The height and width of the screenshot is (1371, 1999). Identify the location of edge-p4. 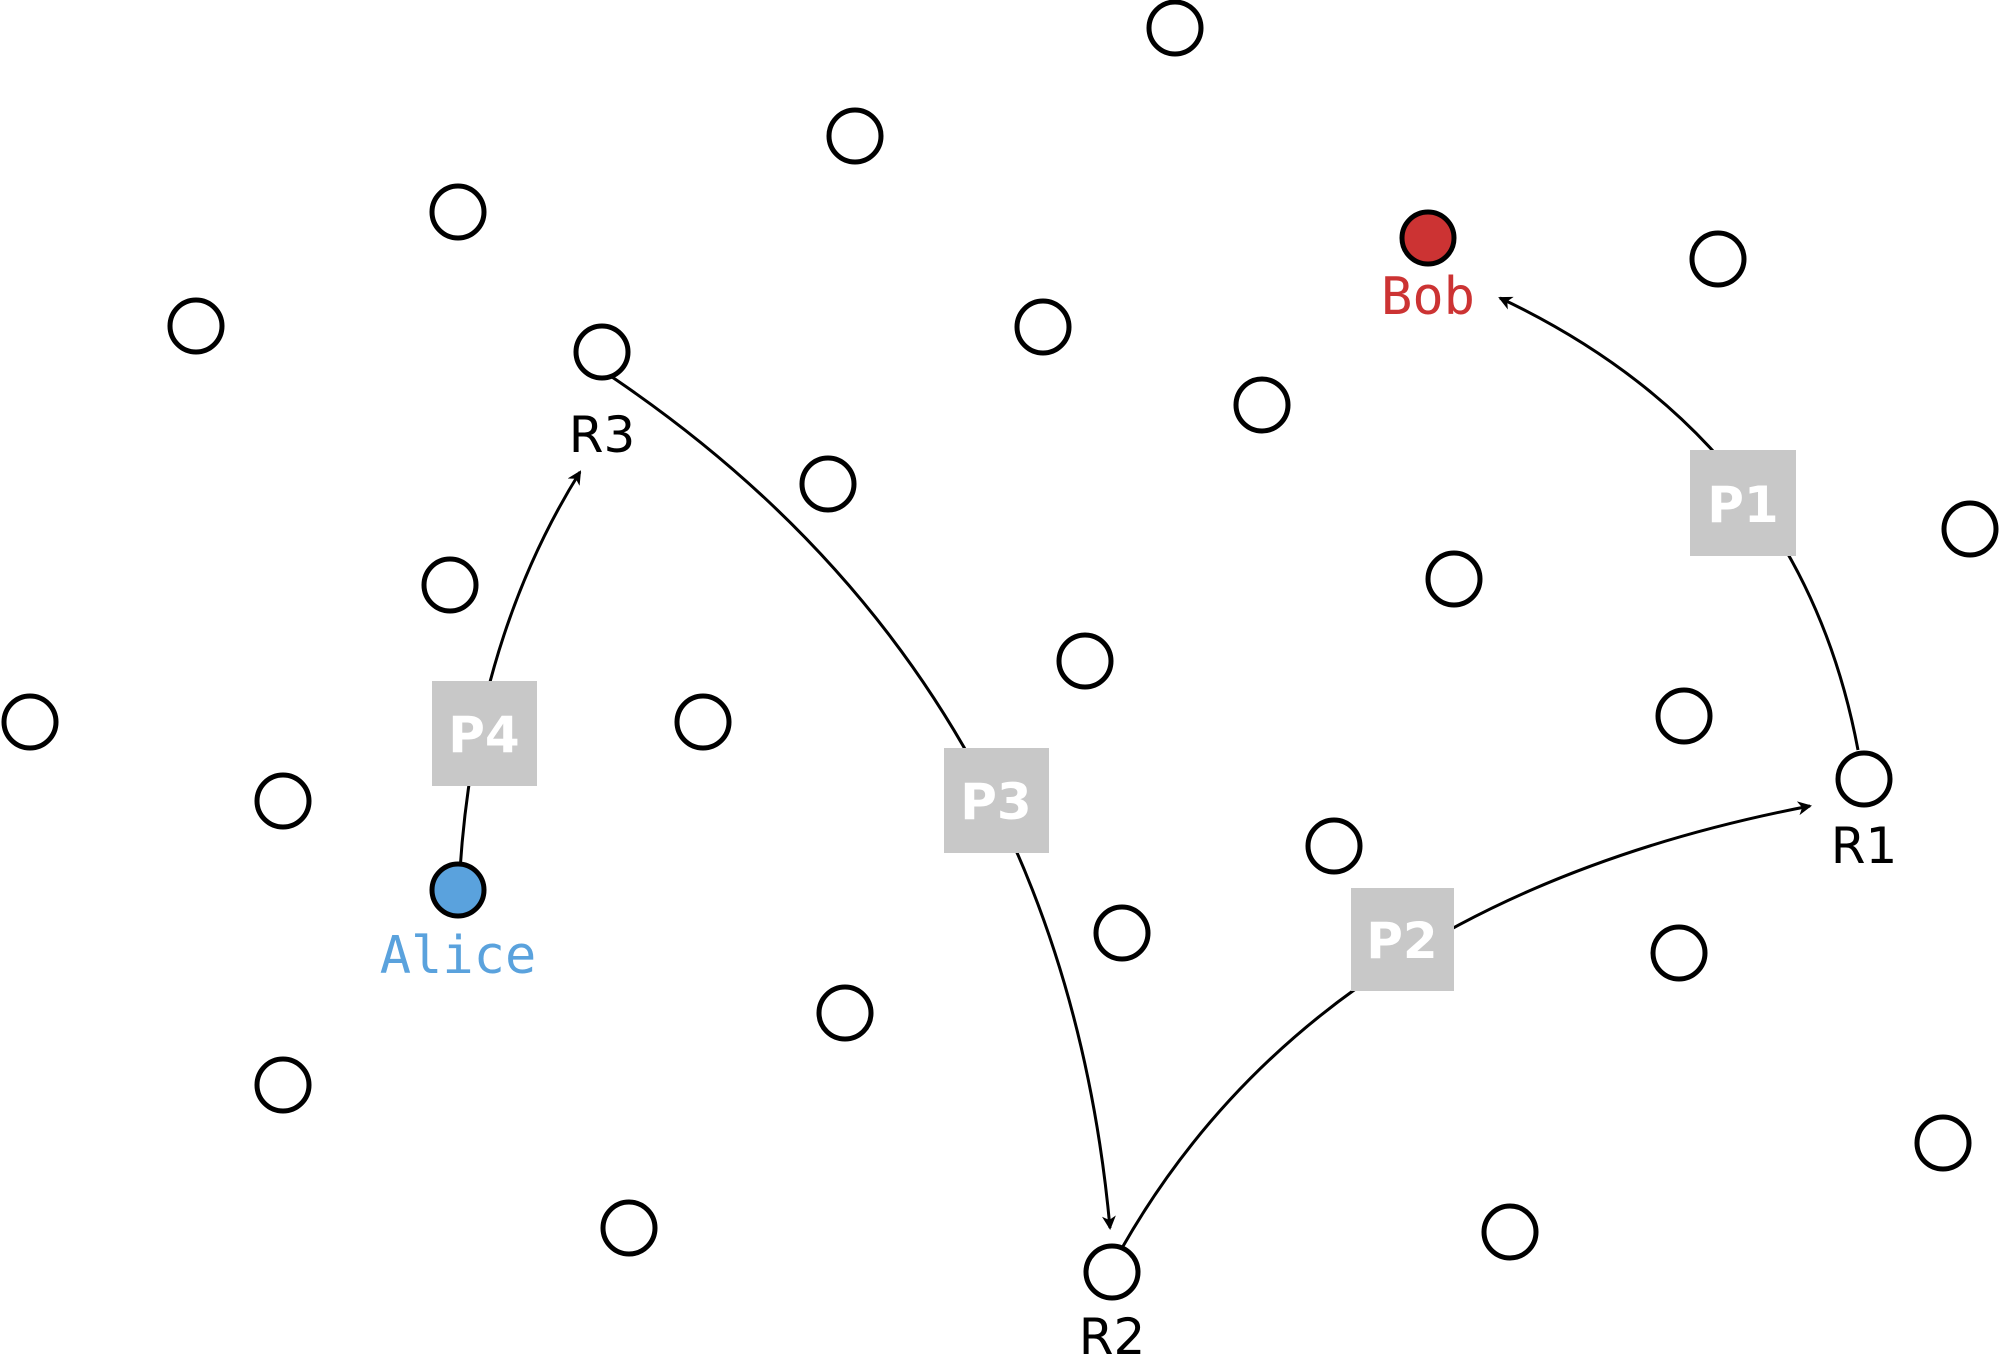
(520, 670).